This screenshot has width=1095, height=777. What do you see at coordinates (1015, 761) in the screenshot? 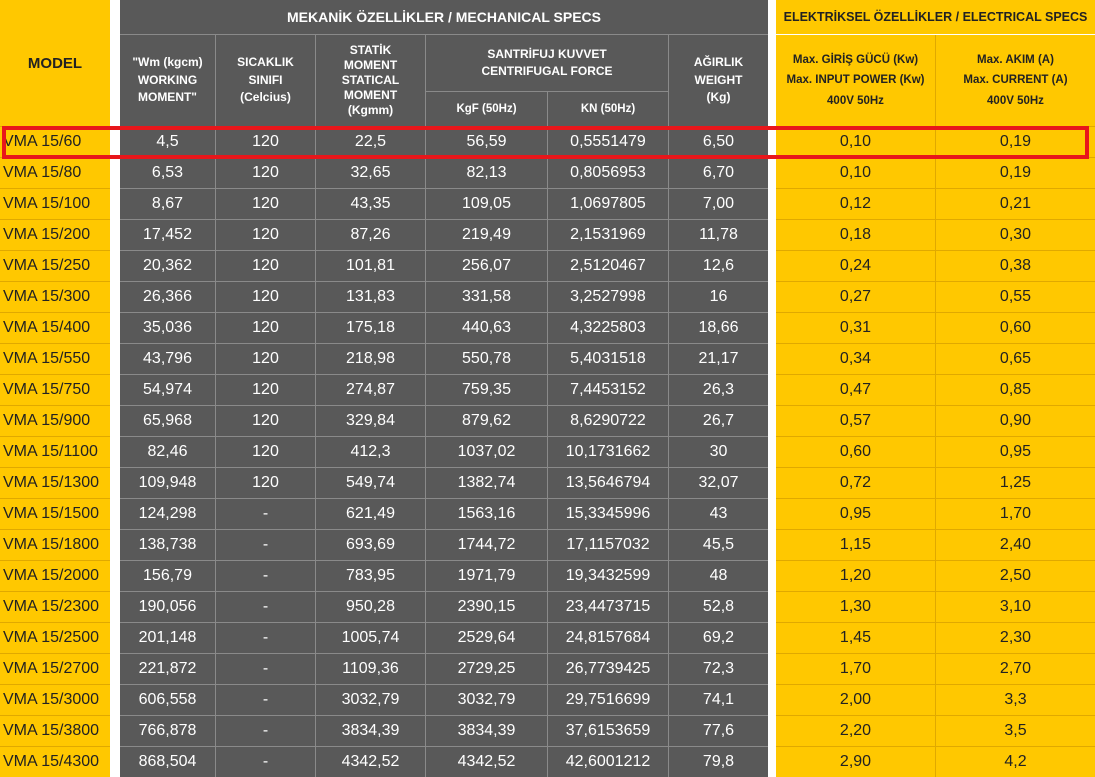
I see `cell-current: 4,2` at bounding box center [1015, 761].